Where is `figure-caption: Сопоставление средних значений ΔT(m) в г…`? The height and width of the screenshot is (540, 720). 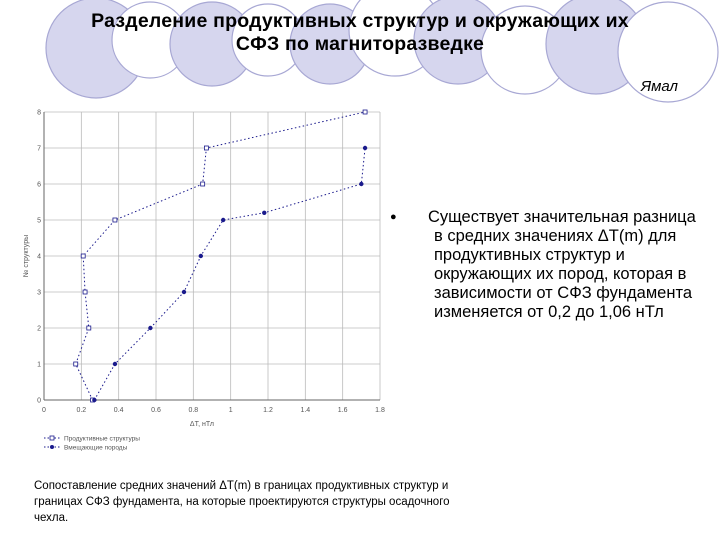 figure-caption: Сопоставление средних значений ΔT(m) в г… is located at coordinates (242, 502).